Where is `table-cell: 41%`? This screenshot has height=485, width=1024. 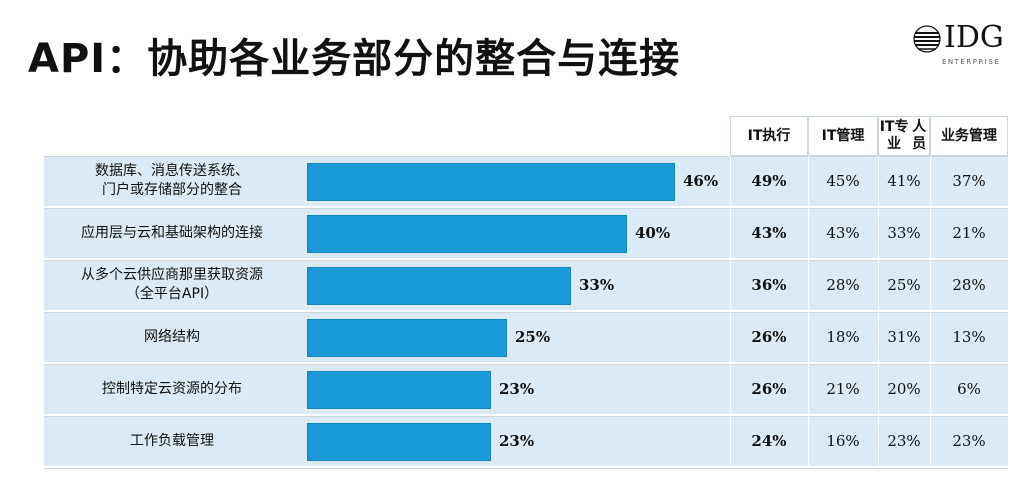
table-cell: 41% is located at coordinates (904, 181).